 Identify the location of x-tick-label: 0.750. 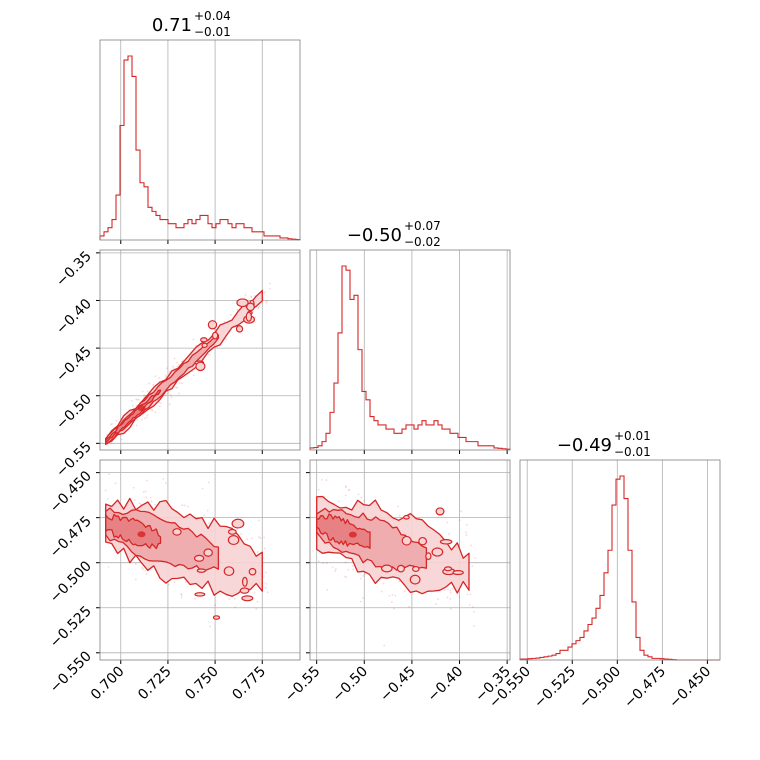
(202, 684).